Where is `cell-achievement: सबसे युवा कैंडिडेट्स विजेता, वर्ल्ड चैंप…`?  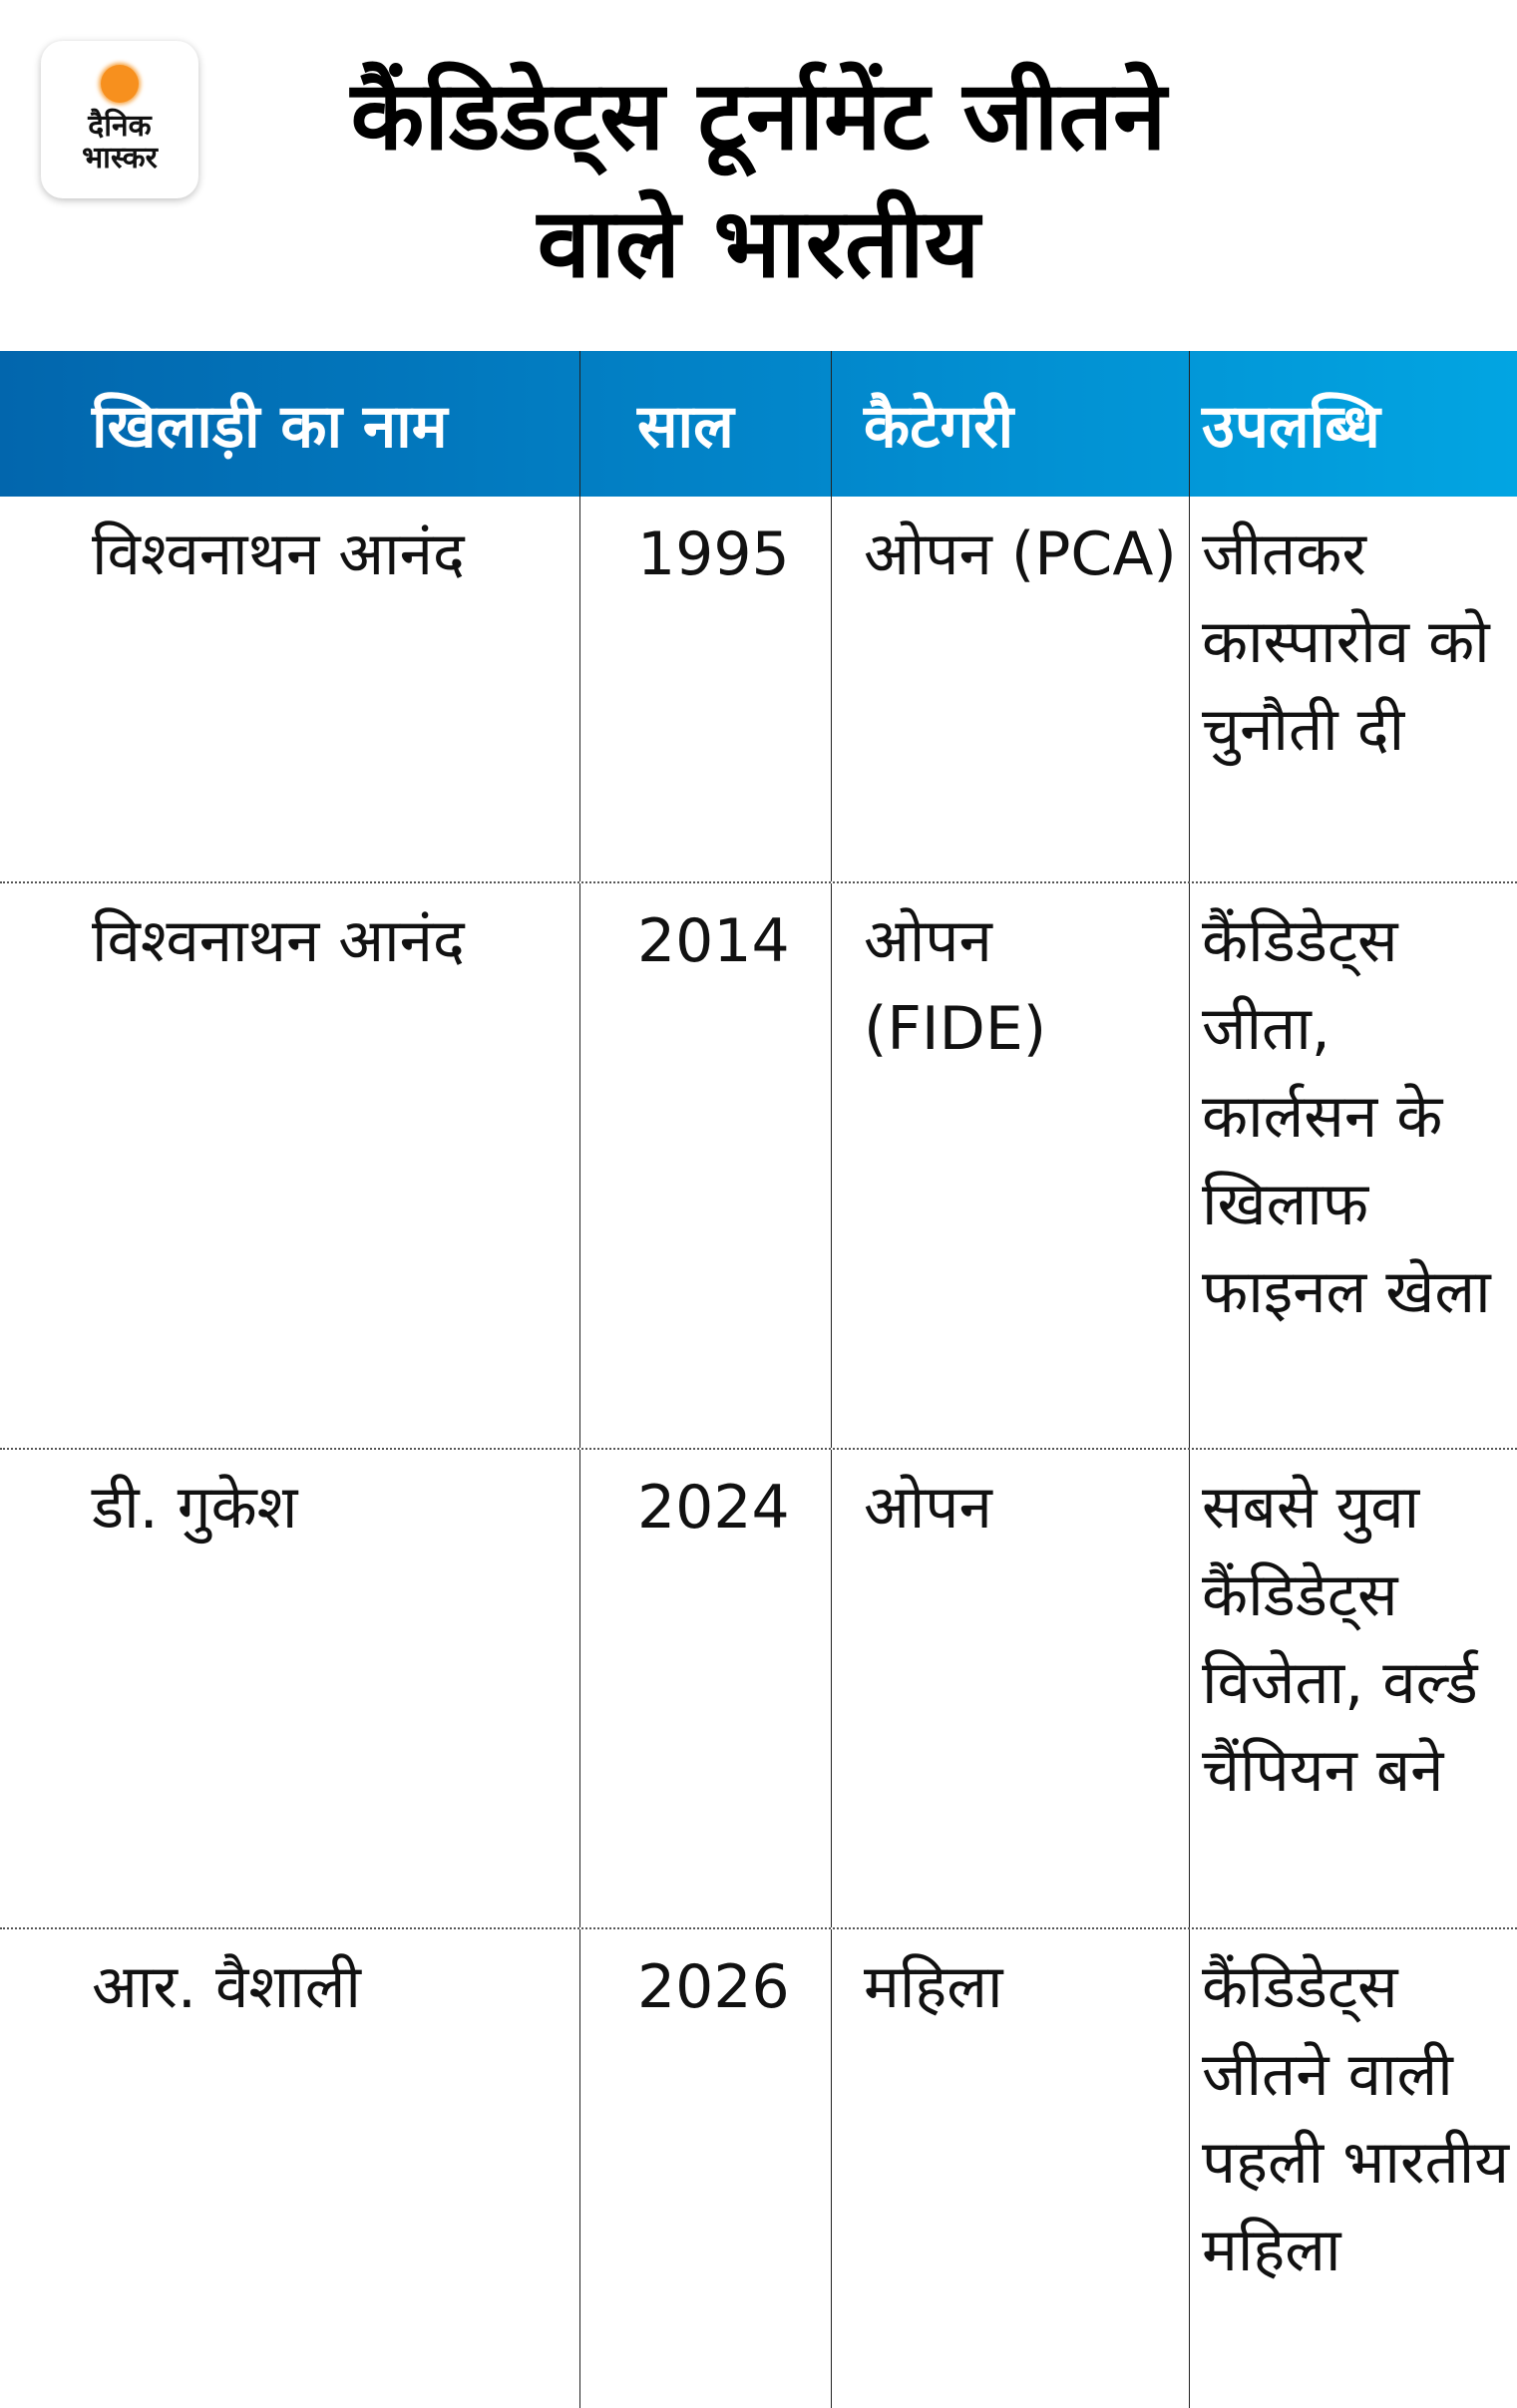
cell-achievement: सबसे युवा कैंडिडेट्स विजेता, वर्ल्ड चैंप… is located at coordinates (1340, 1639).